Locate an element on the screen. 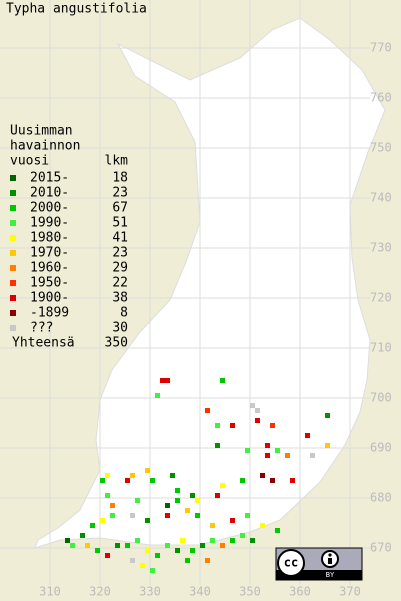 The width and height of the screenshot is (401, 601). title: Typha angustifolia is located at coordinates (76, 9).